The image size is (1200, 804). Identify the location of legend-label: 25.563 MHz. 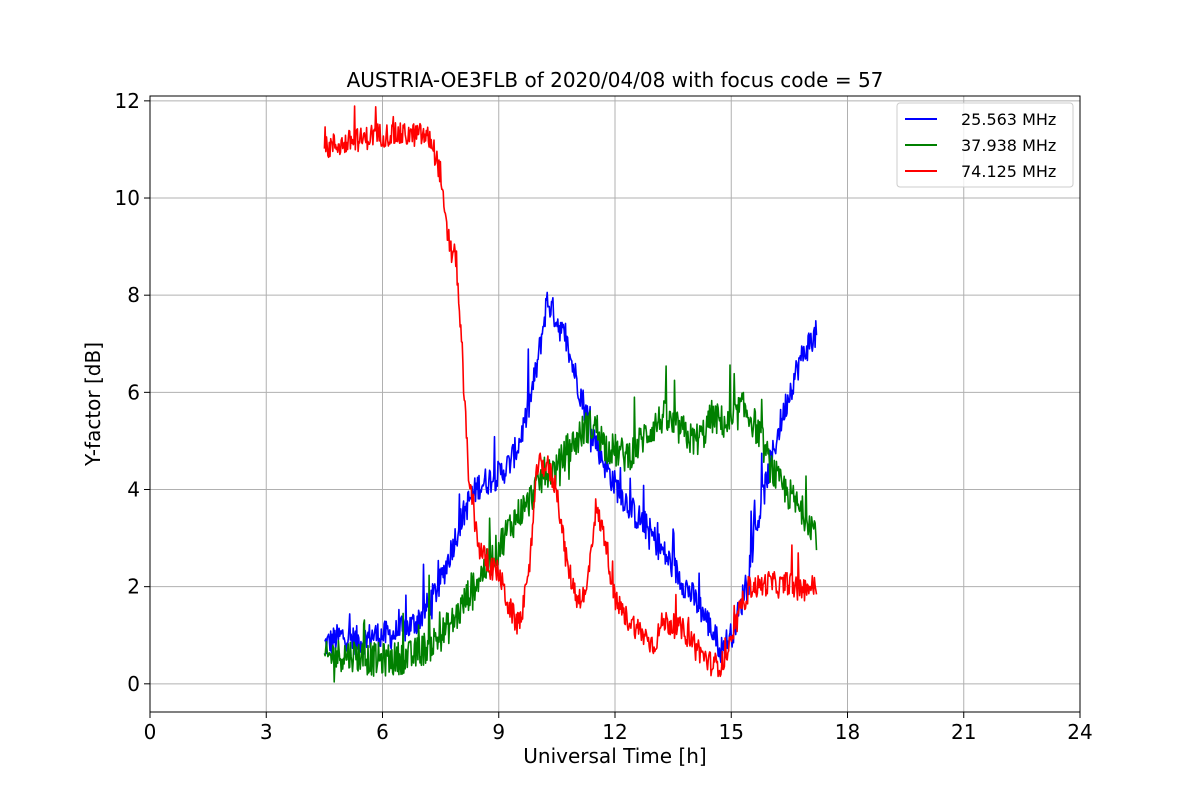
(1008, 119).